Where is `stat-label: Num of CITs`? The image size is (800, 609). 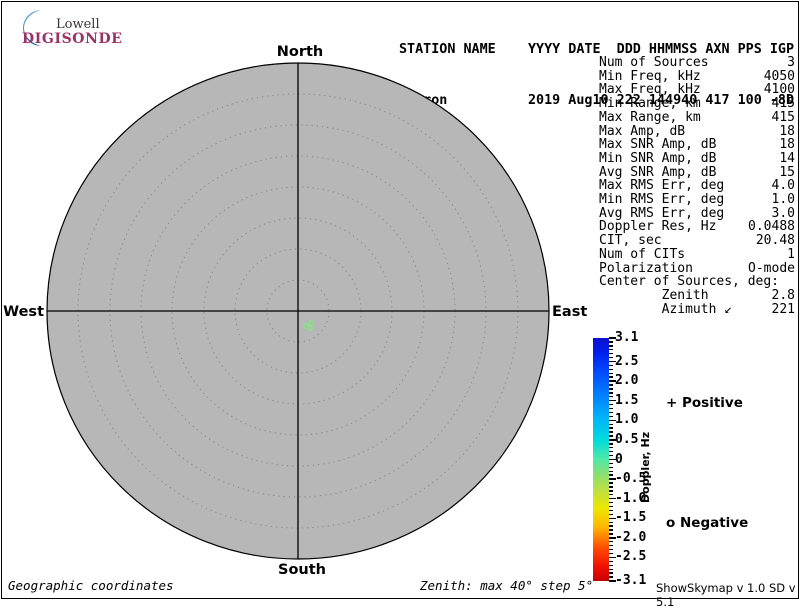
stat-label: Num of CITs is located at coordinates (642, 254).